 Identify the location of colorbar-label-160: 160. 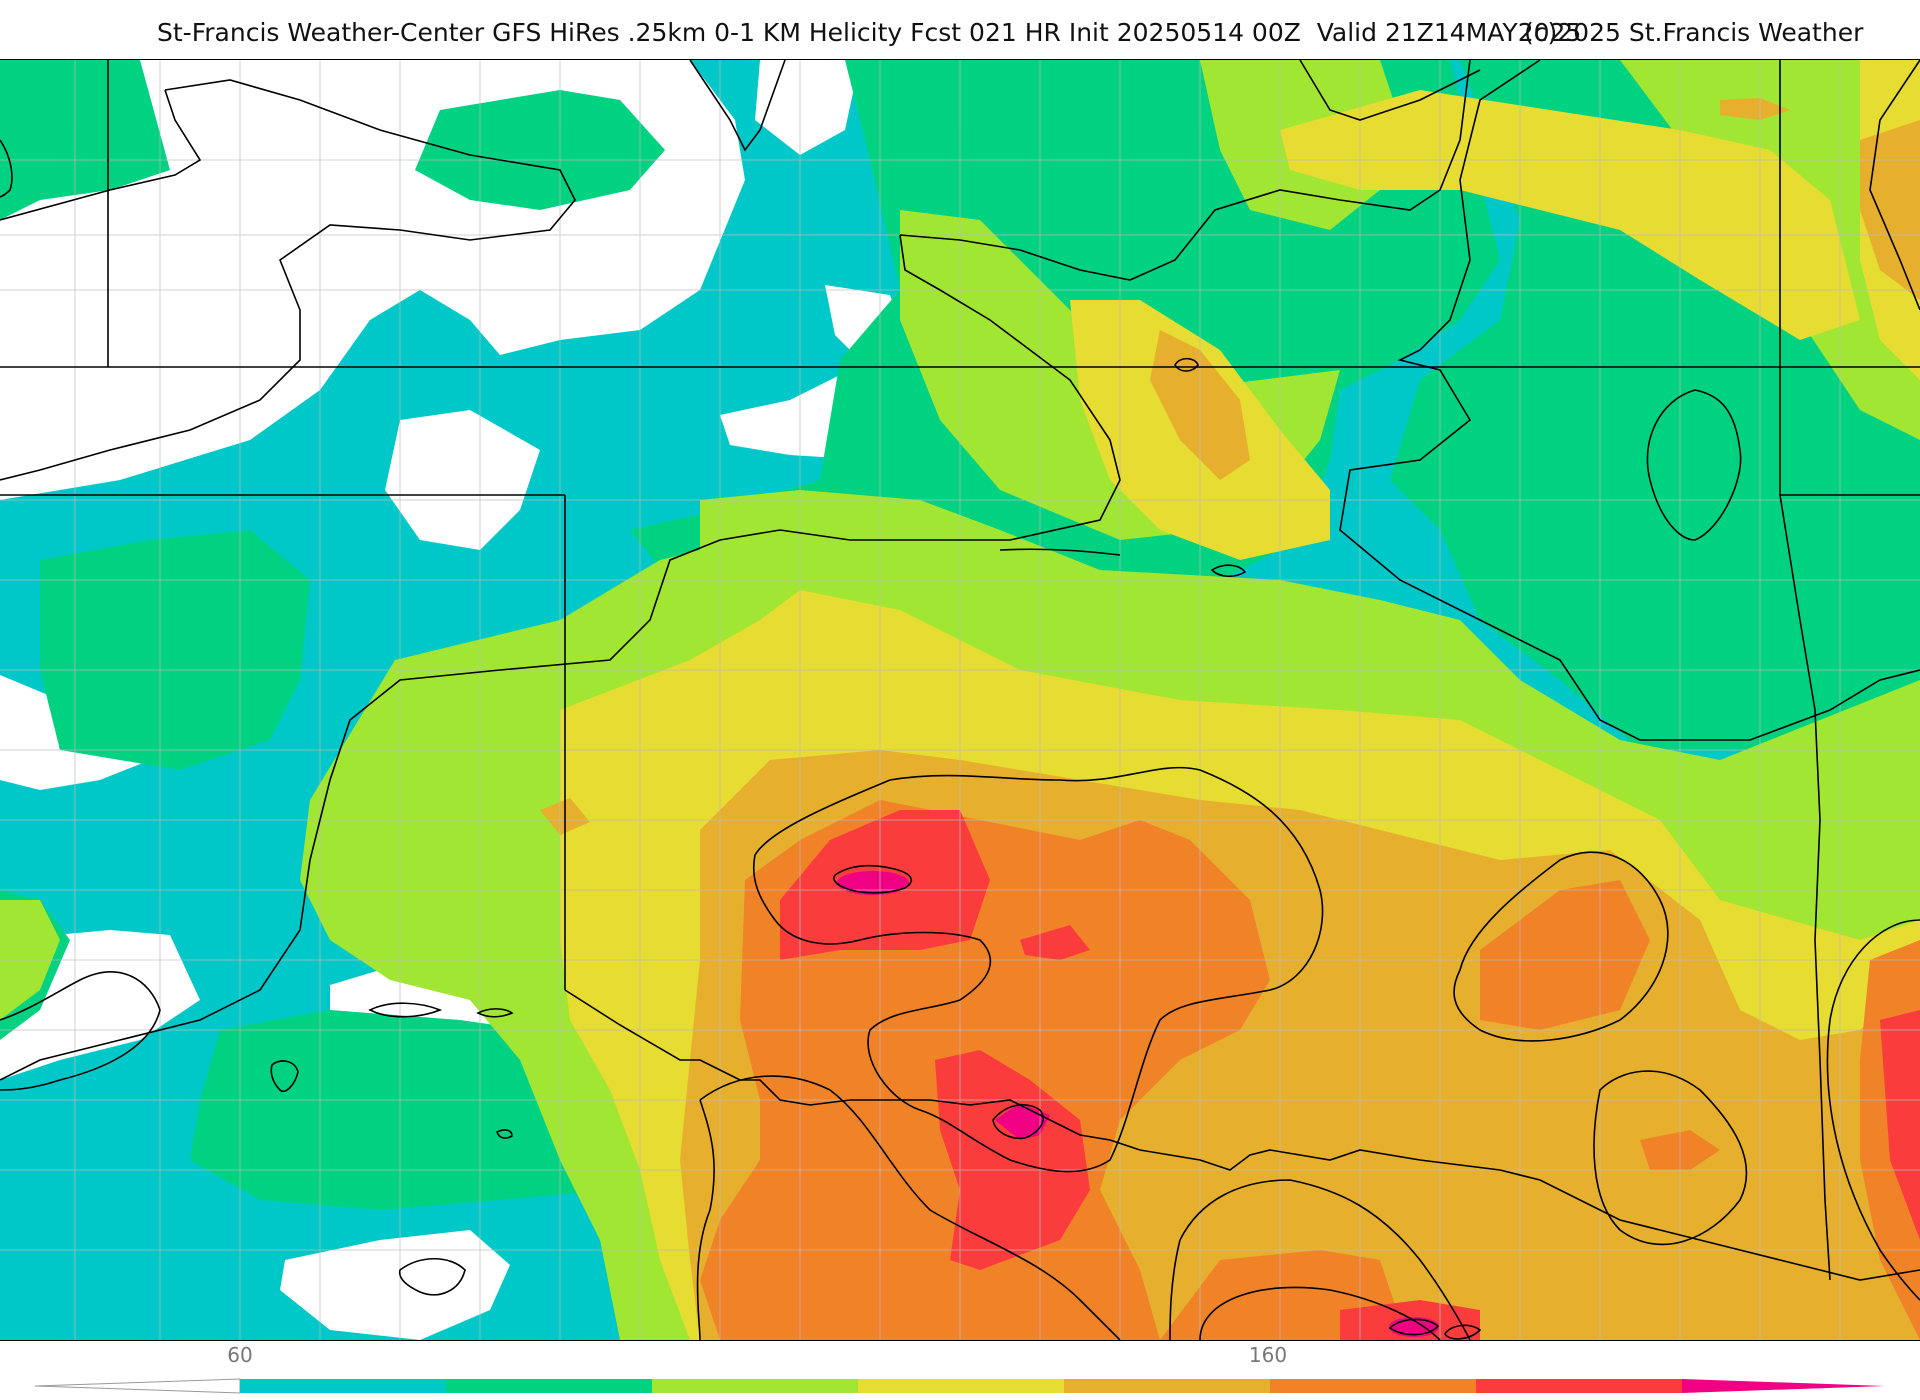
(1268, 1355).